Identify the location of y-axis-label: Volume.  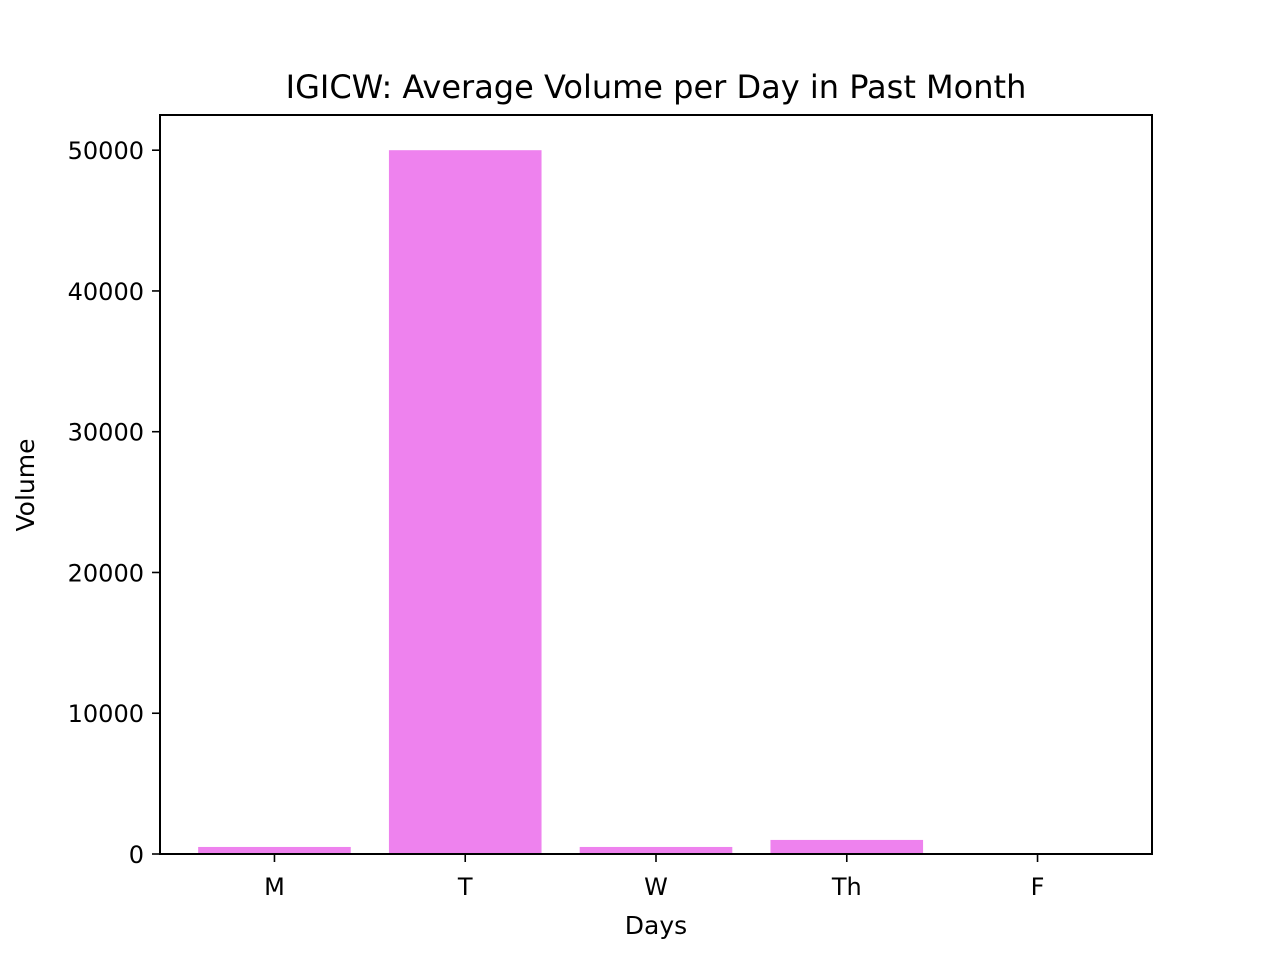
(25, 485).